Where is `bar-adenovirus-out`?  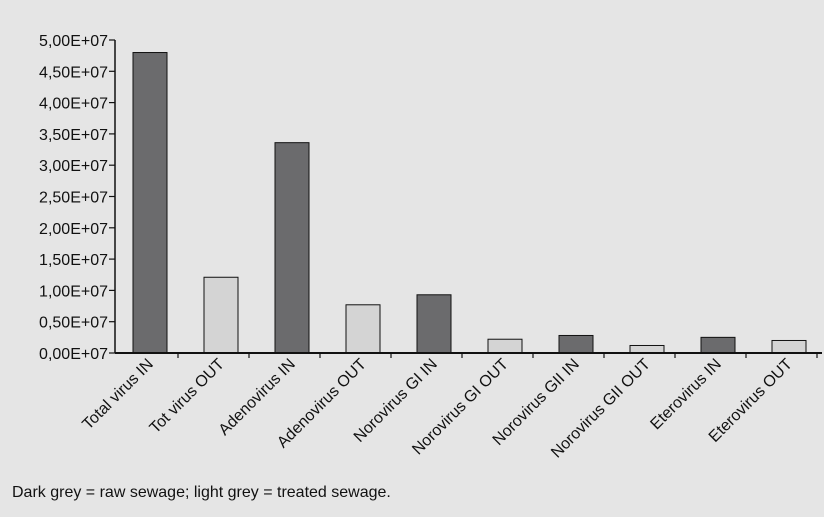 bar-adenovirus-out is located at coordinates (363, 329).